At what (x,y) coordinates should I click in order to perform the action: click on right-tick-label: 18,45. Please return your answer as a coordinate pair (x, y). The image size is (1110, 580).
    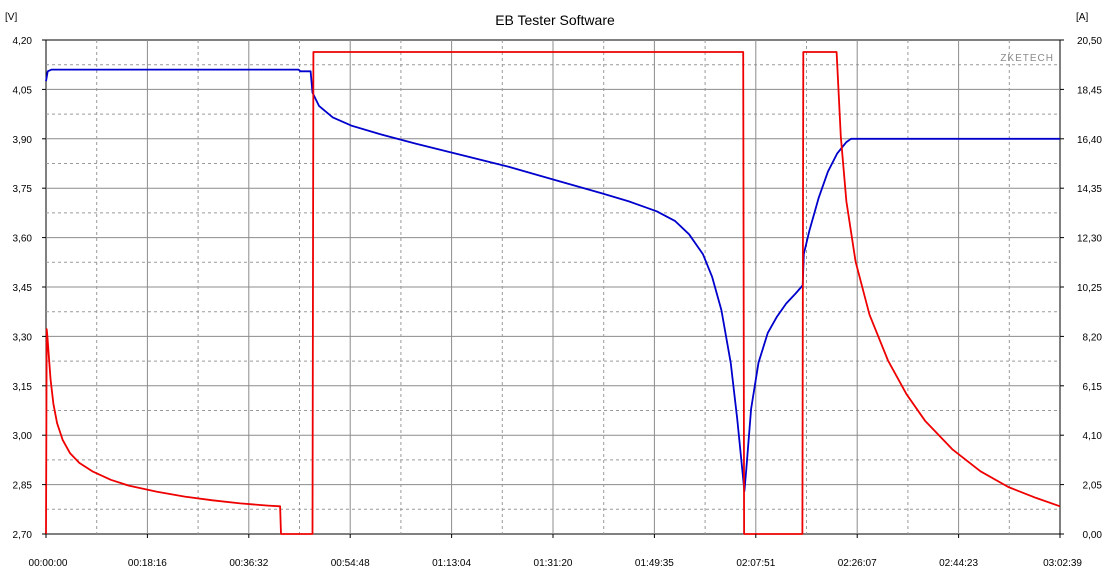
    Looking at the image, I should click on (1089, 90).